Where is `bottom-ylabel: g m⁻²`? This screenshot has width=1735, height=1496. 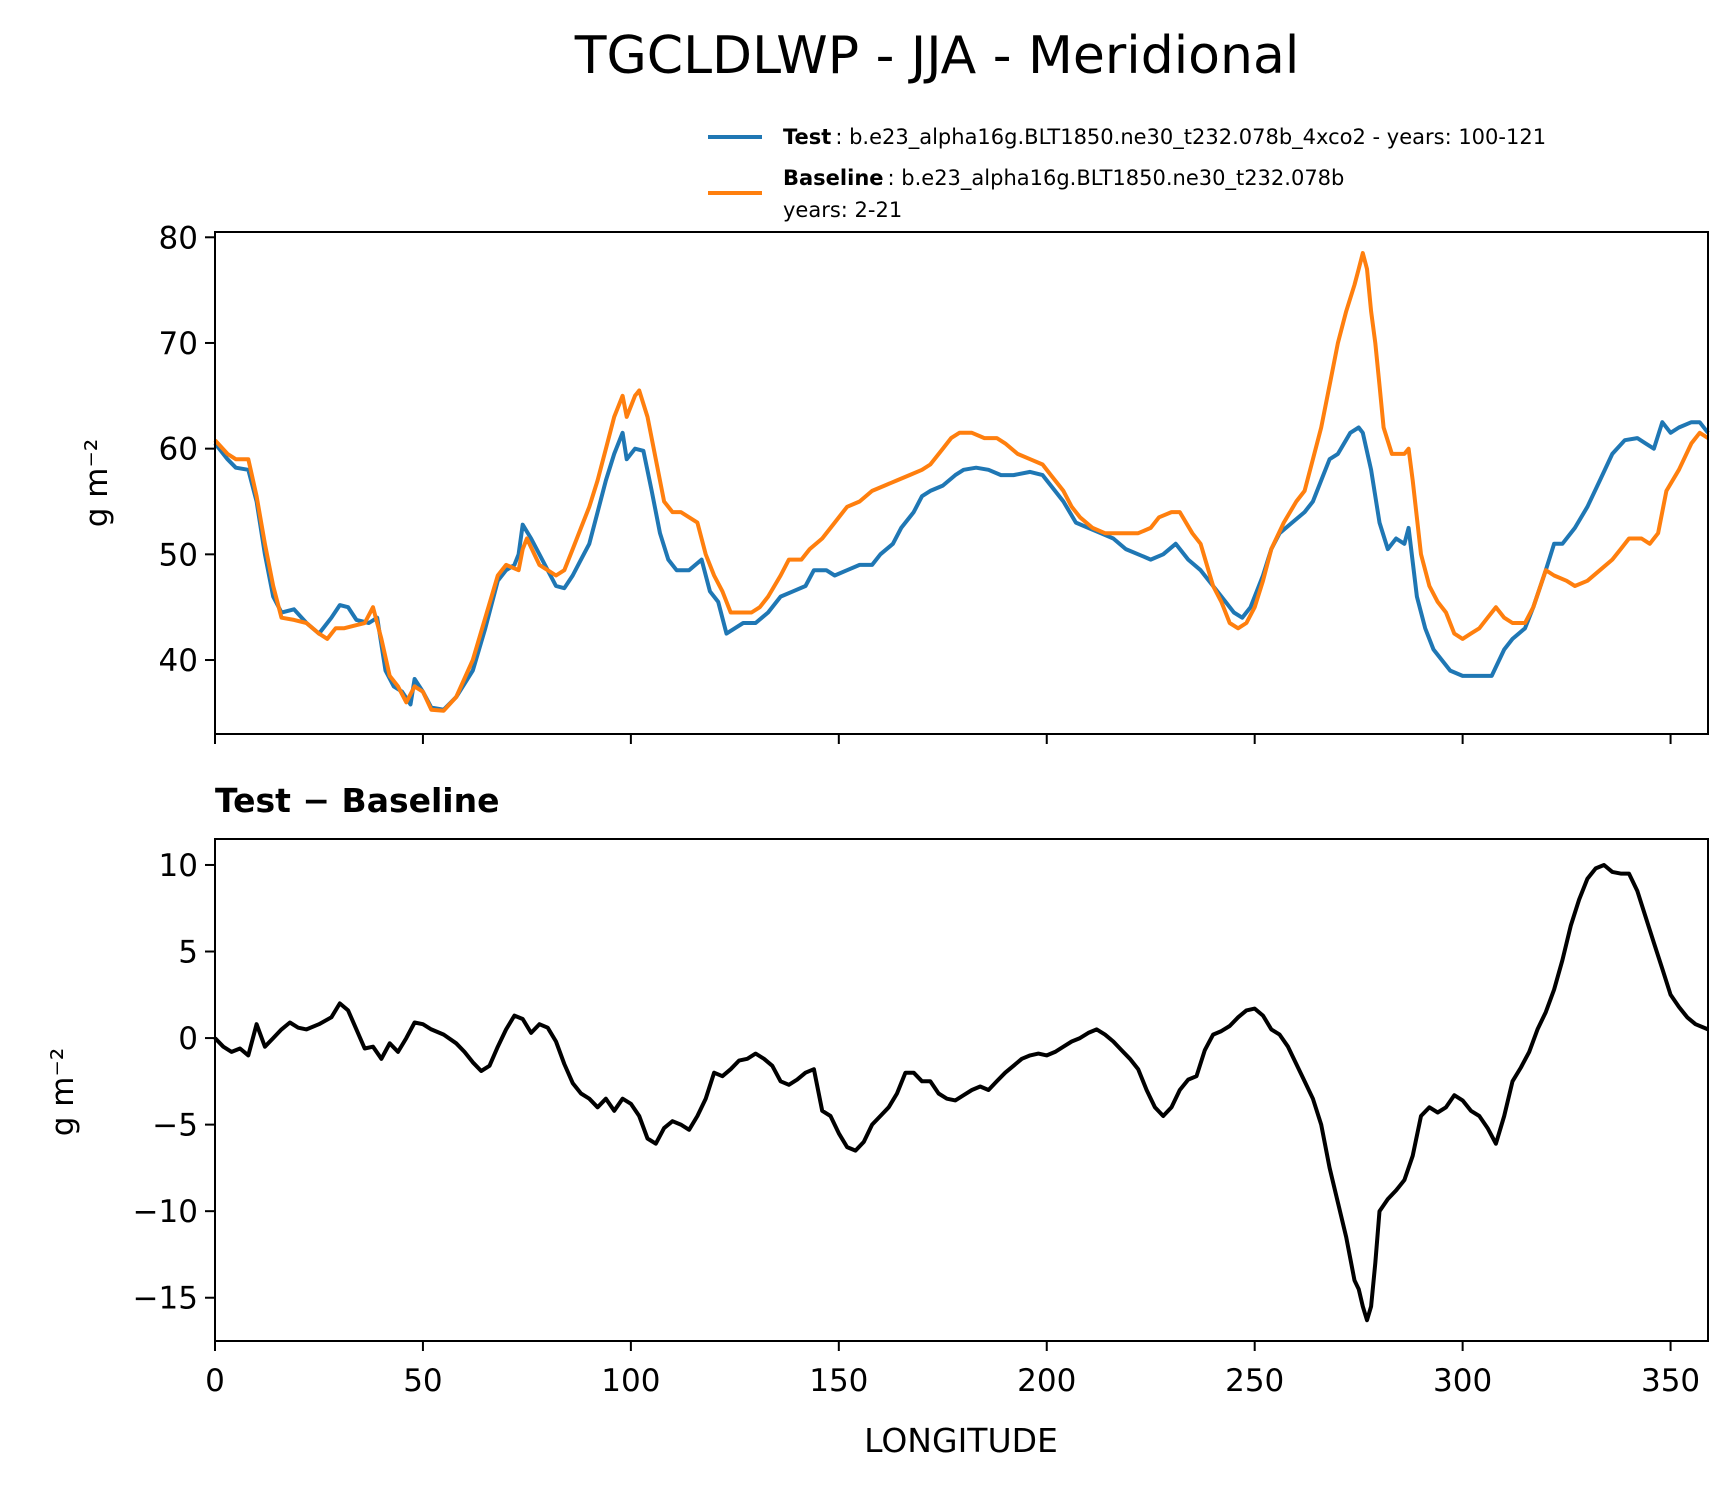 bottom-ylabel: g m⁻² is located at coordinates (63, 1092).